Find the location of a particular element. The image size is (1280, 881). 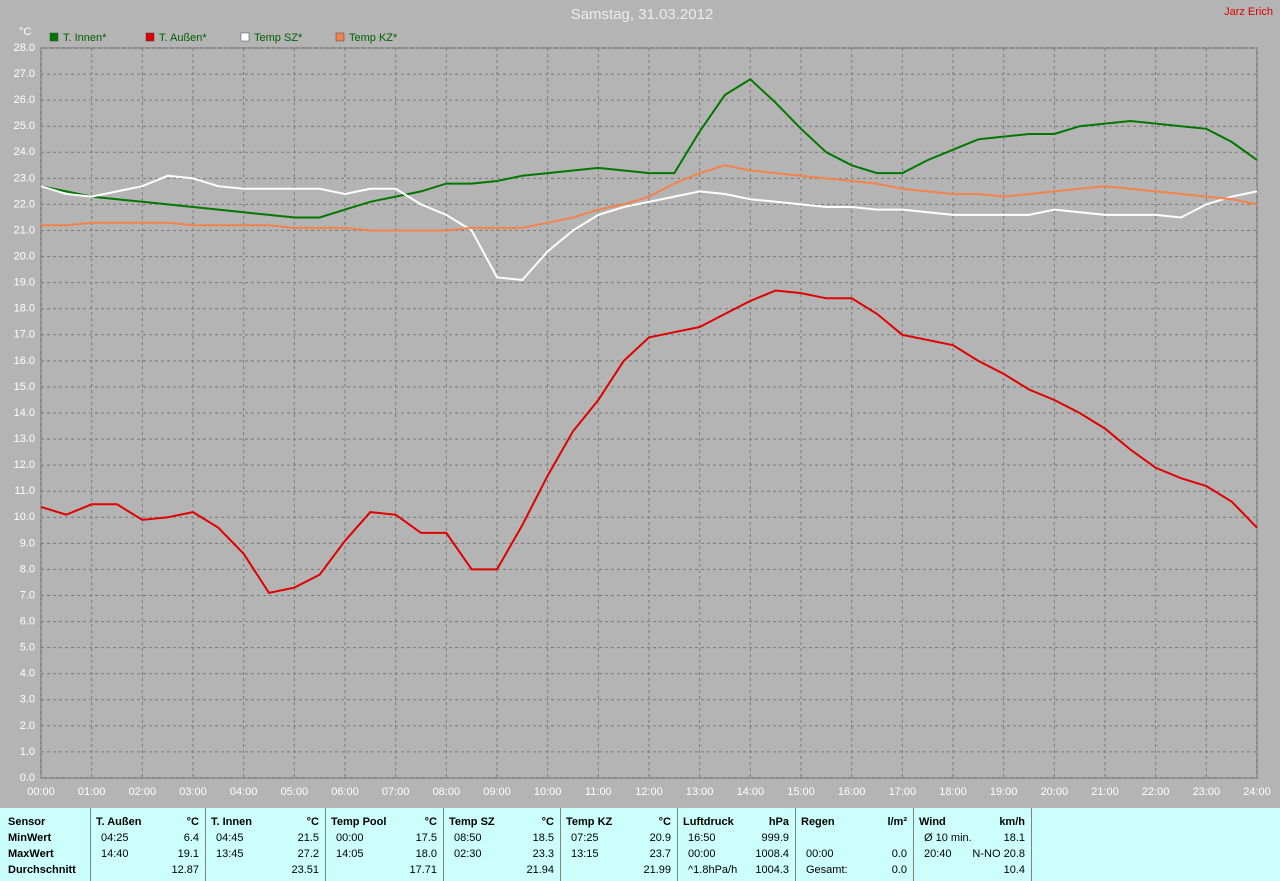

column-header: Temp SZ is located at coordinates (472, 822).